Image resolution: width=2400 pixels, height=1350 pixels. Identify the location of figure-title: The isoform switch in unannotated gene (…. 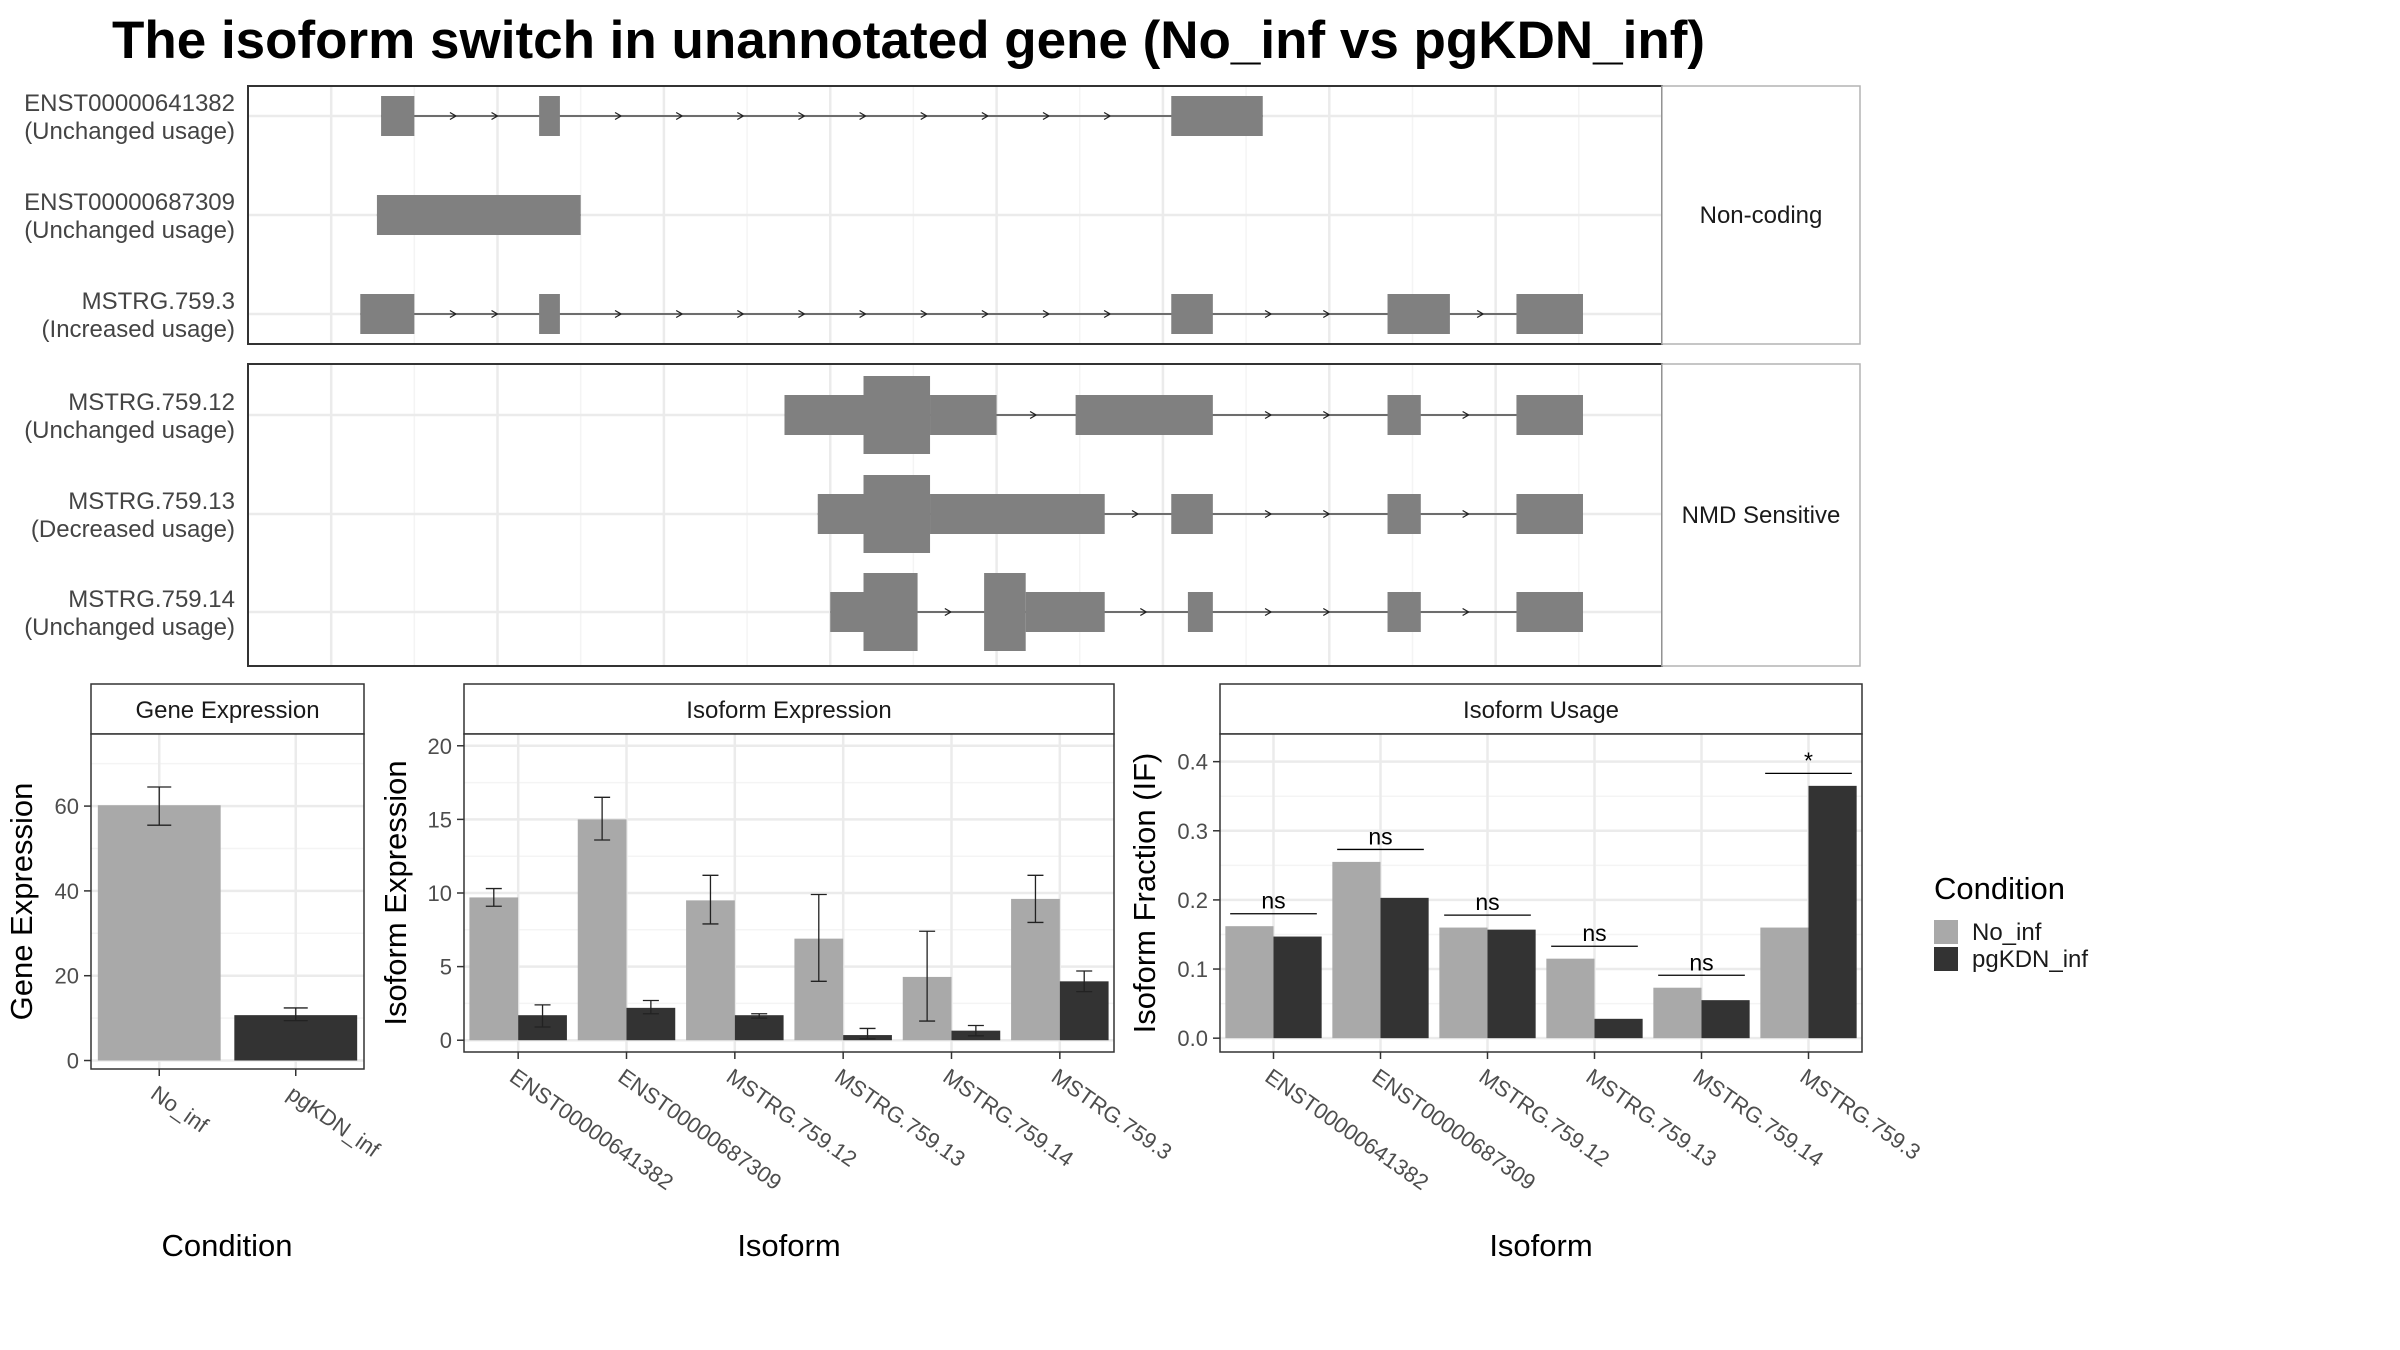
(908, 40).